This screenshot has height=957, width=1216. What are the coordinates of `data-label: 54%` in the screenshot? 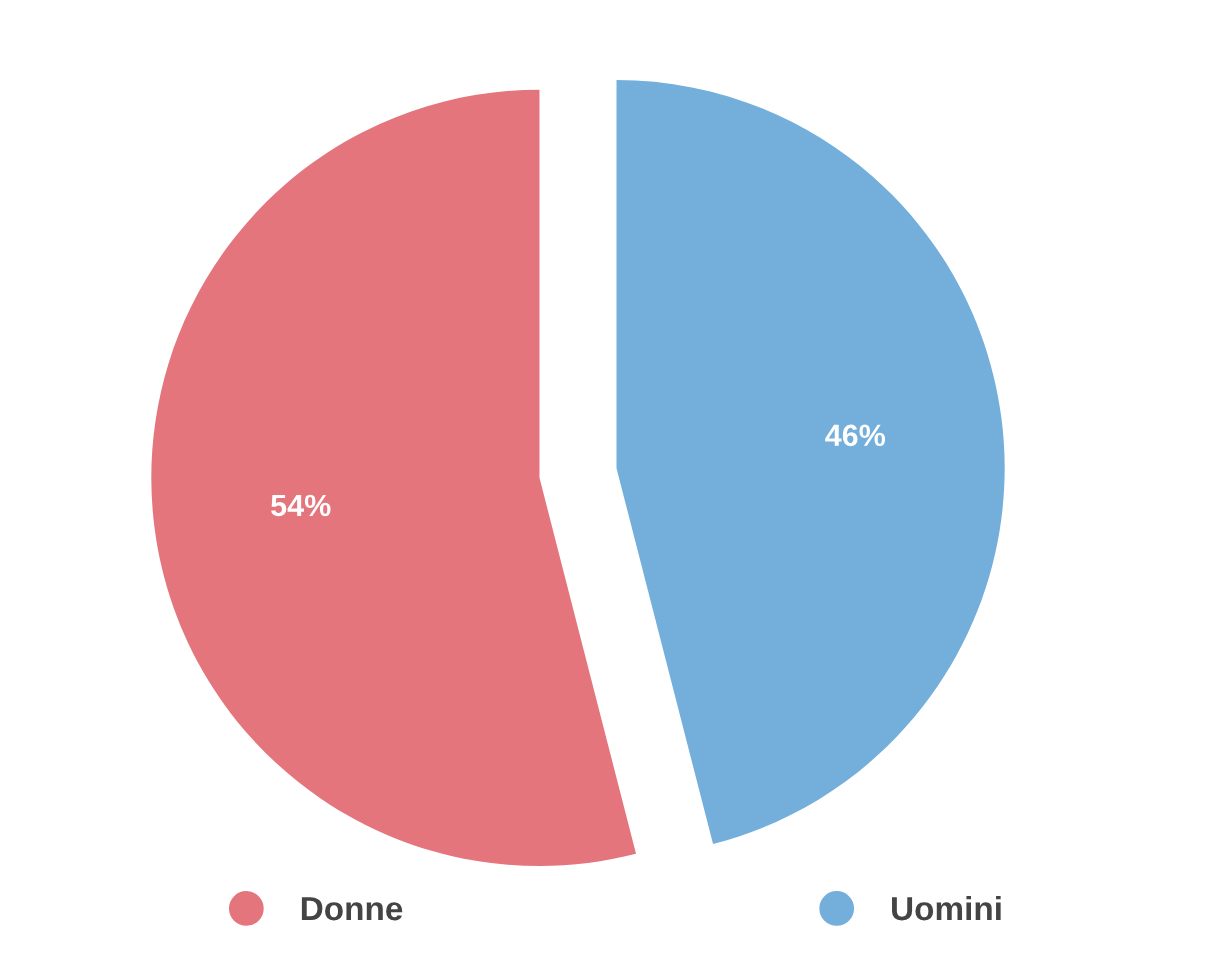 It's located at (301, 505).